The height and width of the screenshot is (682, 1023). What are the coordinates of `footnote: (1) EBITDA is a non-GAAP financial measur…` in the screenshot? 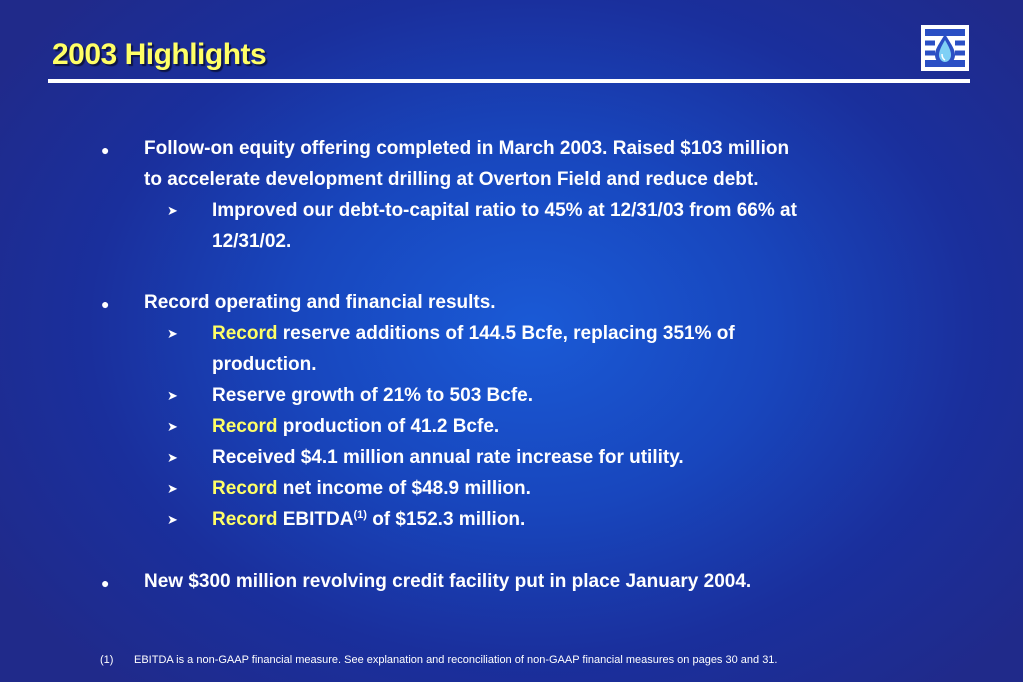 It's located at (438, 660).